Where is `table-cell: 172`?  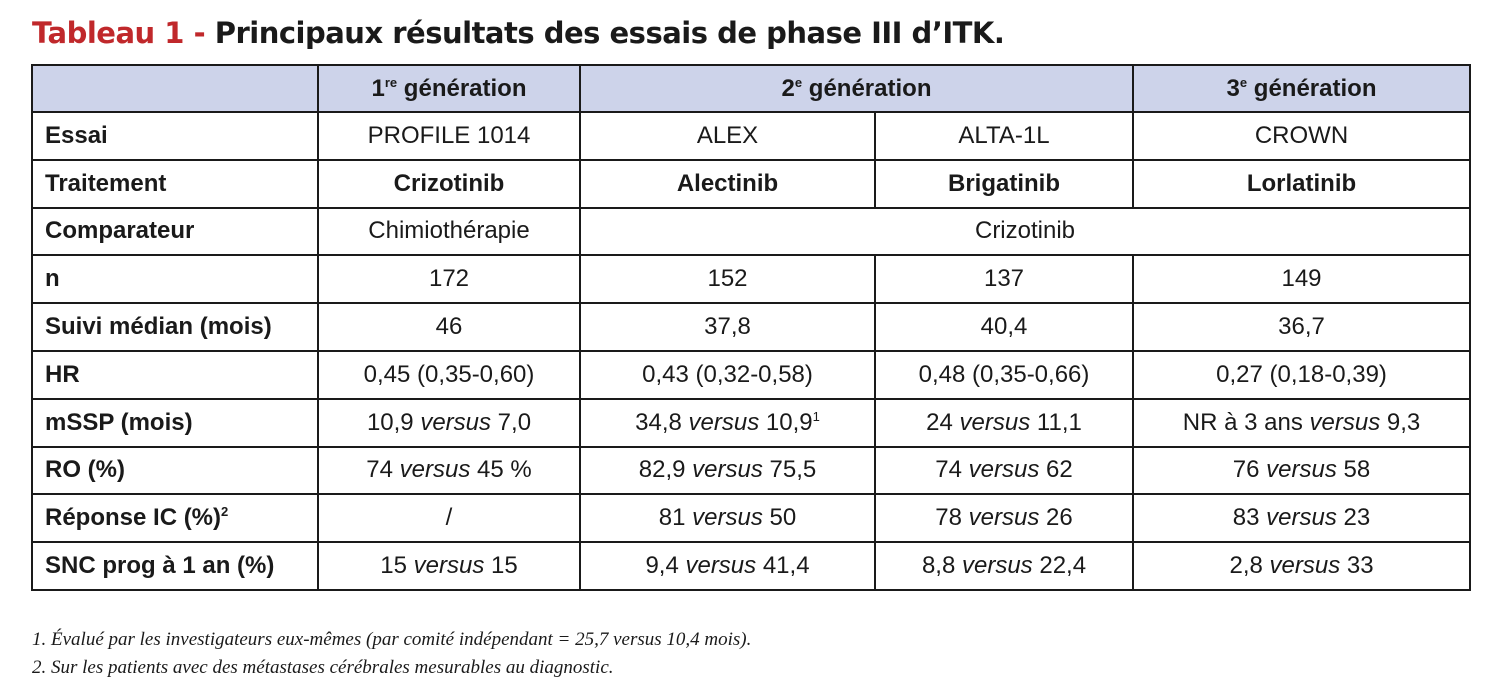 table-cell: 172 is located at coordinates (449, 279).